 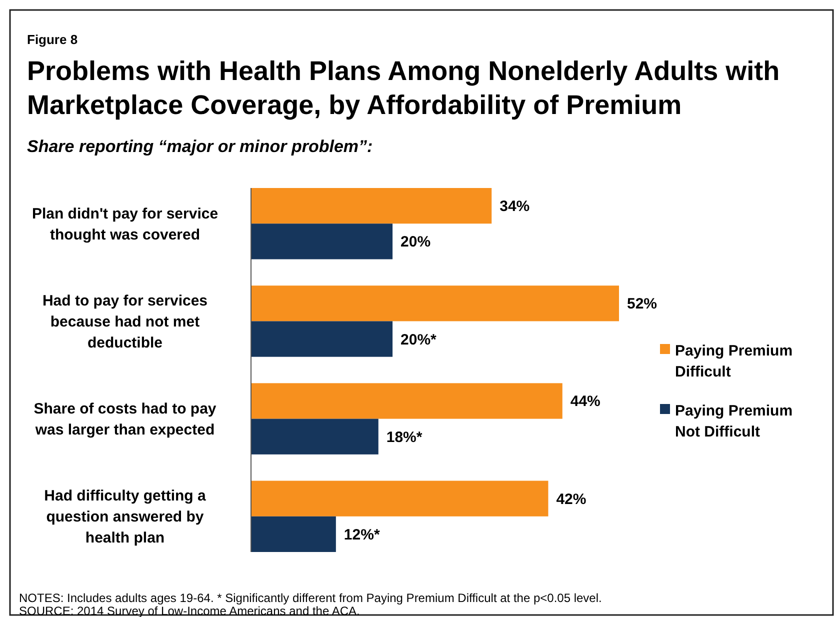 What do you see at coordinates (585, 401) in the screenshot?
I see `data-label: 44%` at bounding box center [585, 401].